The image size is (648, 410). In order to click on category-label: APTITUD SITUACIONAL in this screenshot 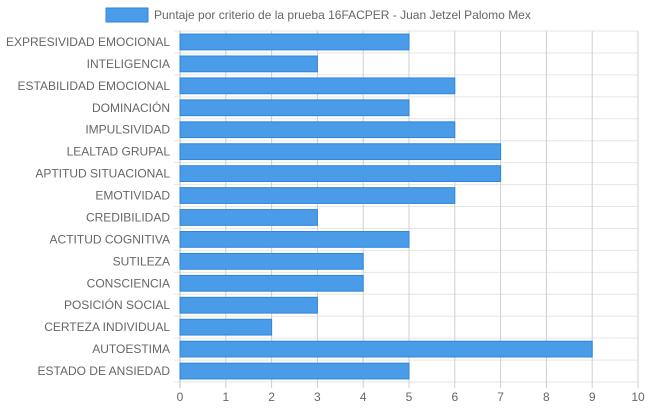, I will do `click(102, 174)`.